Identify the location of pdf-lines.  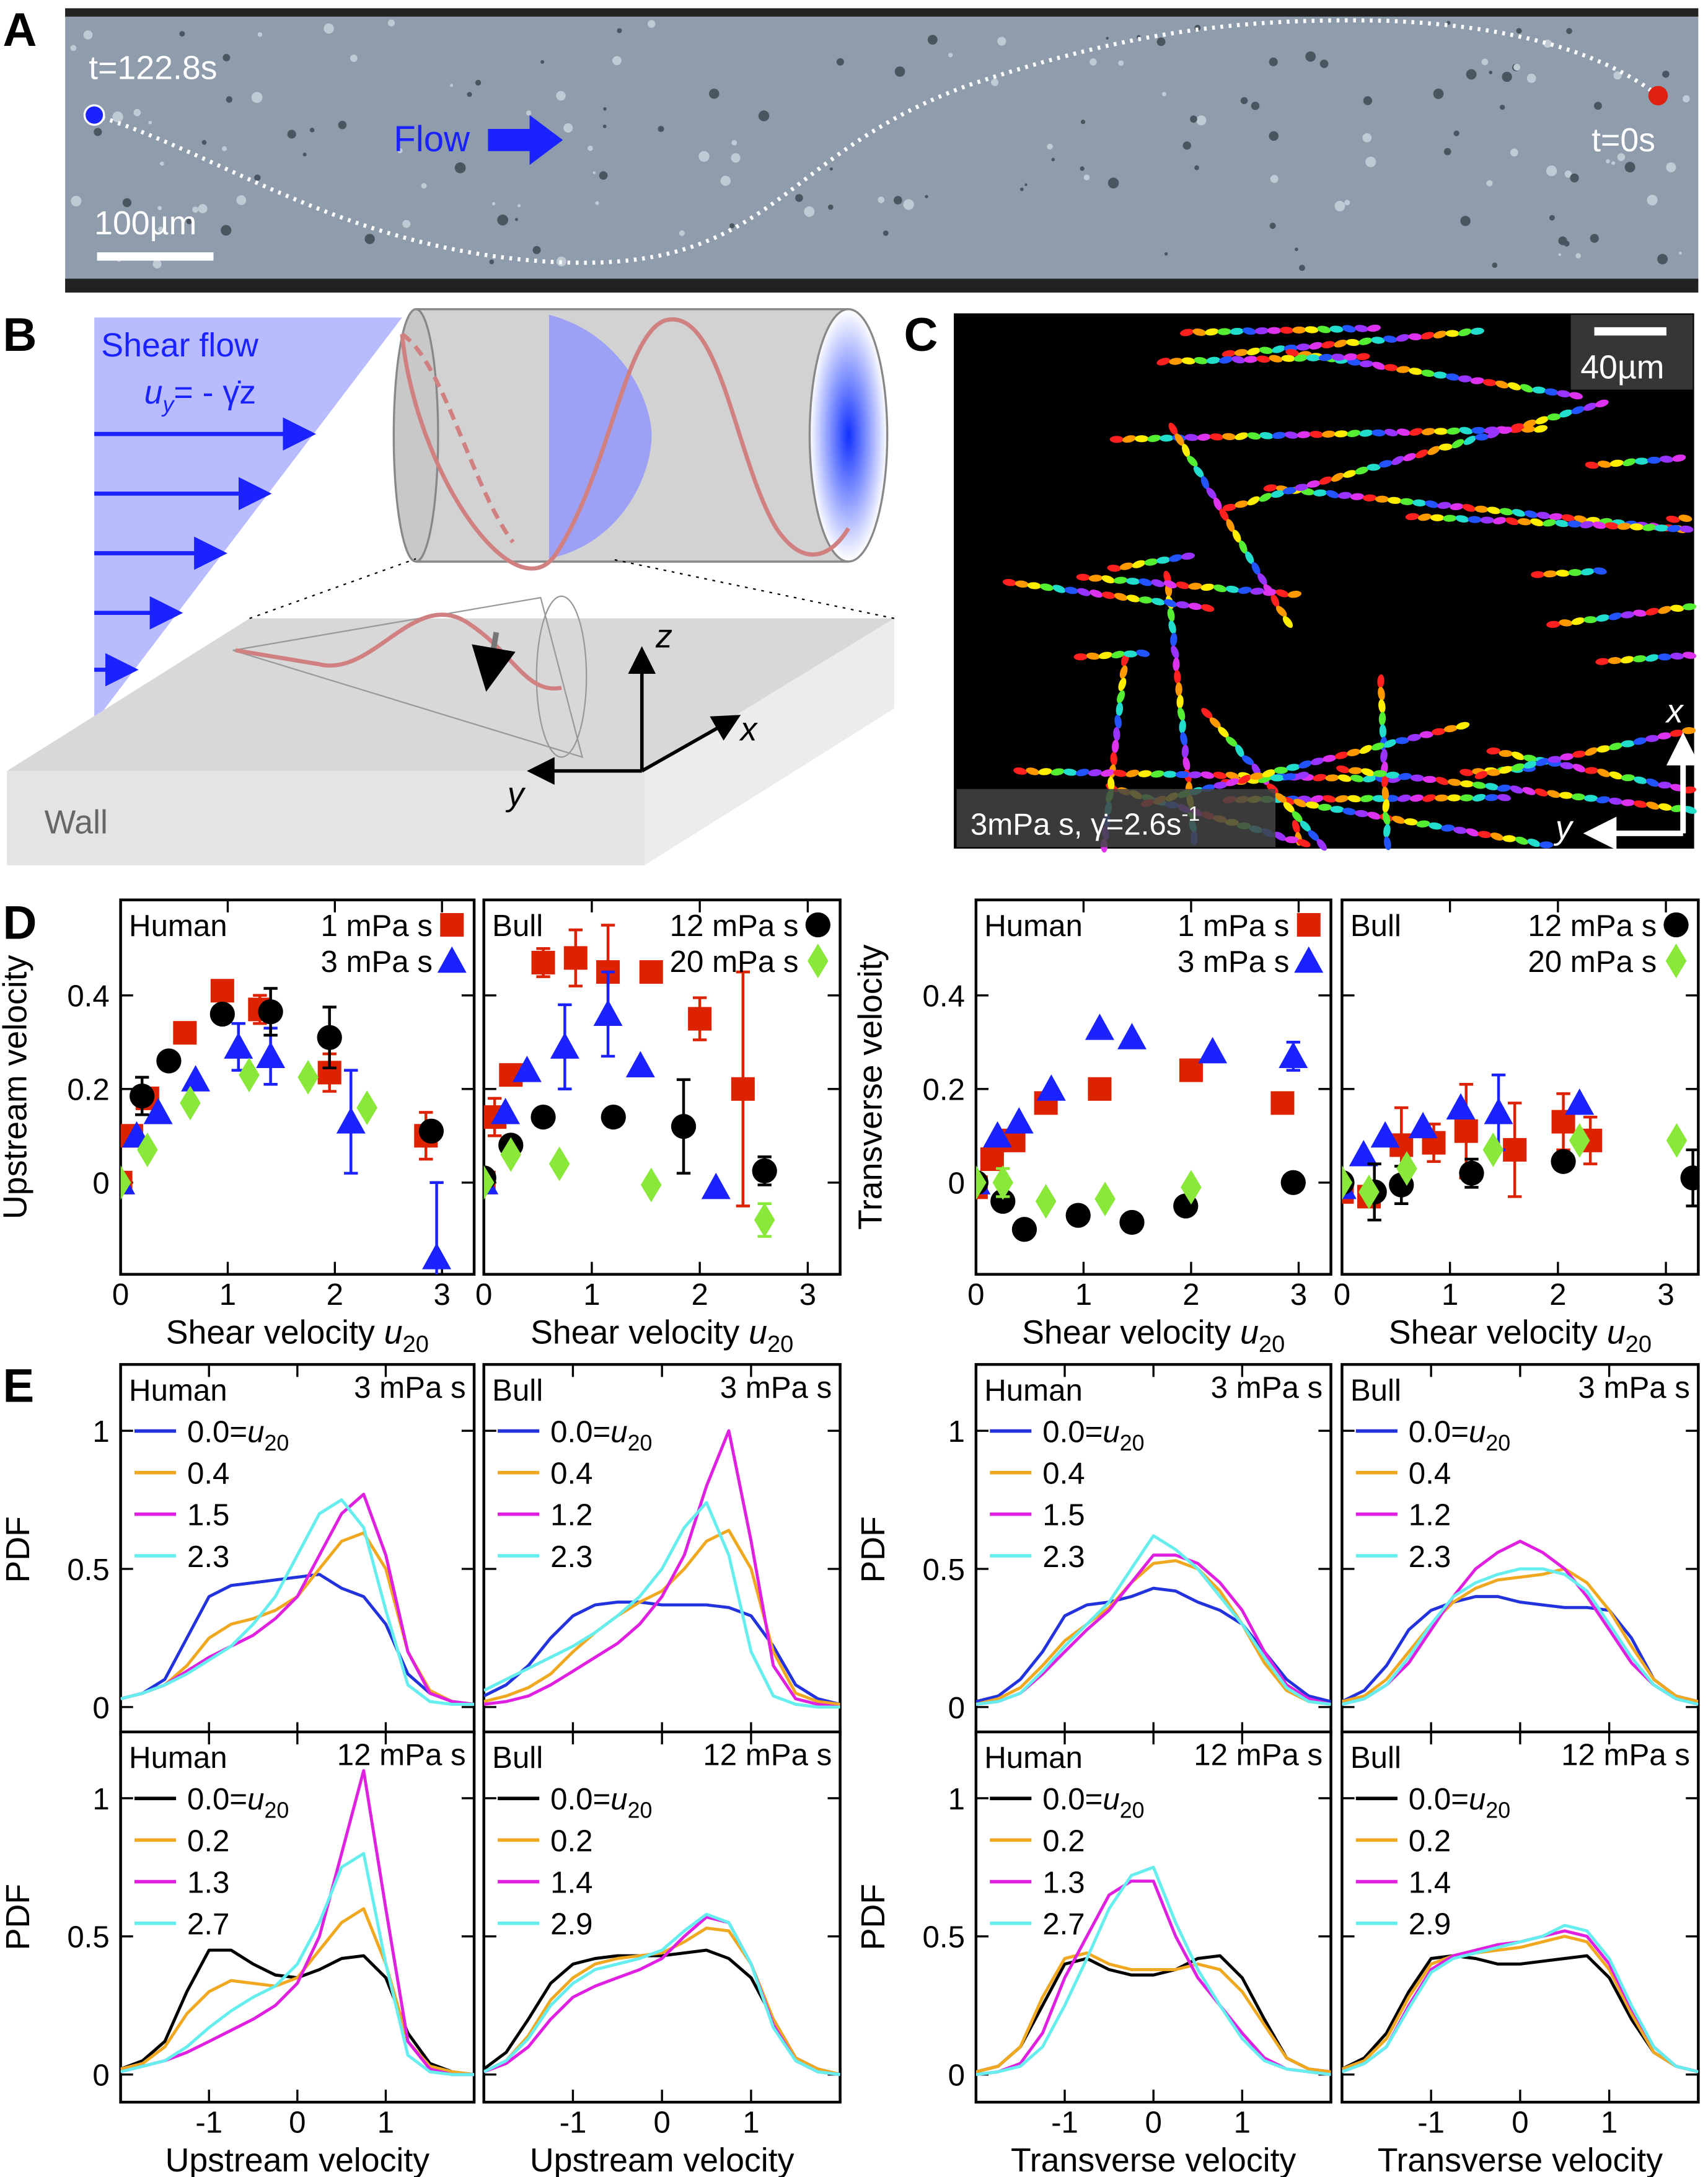
(1520, 1622).